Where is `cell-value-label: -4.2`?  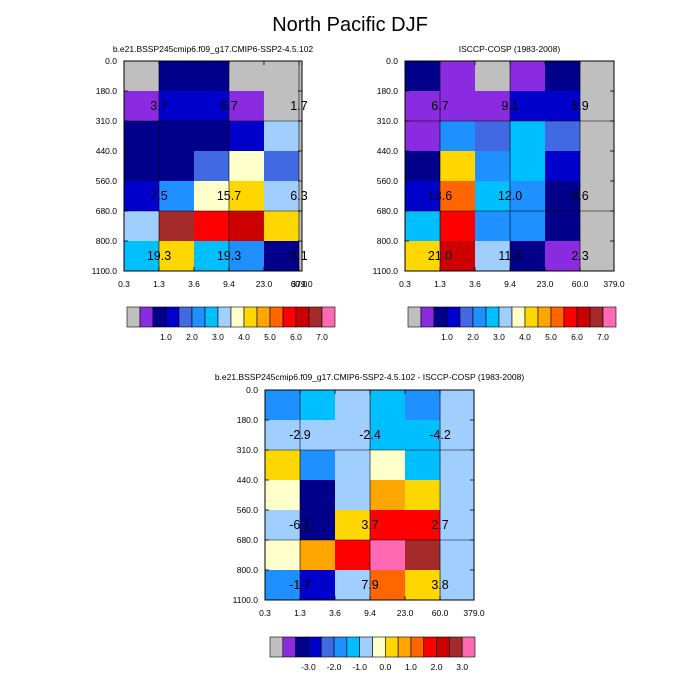
cell-value-label: -4.2 is located at coordinates (440, 435).